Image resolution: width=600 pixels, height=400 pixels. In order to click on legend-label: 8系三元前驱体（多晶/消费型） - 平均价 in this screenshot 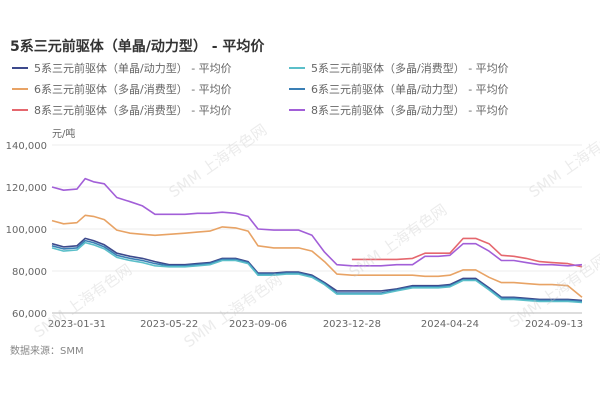, I will do `click(133, 110)`.